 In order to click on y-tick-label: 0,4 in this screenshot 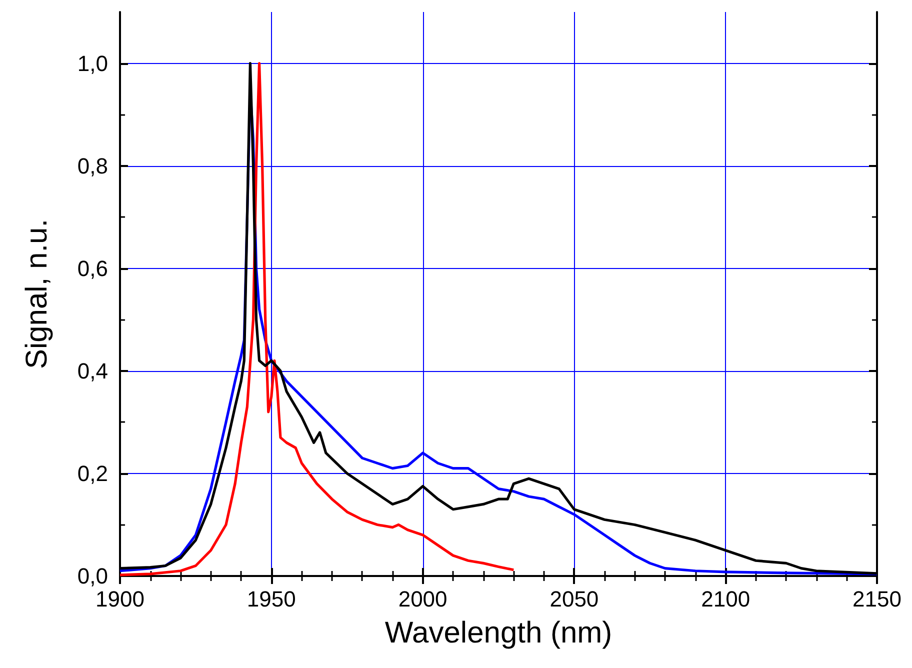, I will do `click(92, 371)`.